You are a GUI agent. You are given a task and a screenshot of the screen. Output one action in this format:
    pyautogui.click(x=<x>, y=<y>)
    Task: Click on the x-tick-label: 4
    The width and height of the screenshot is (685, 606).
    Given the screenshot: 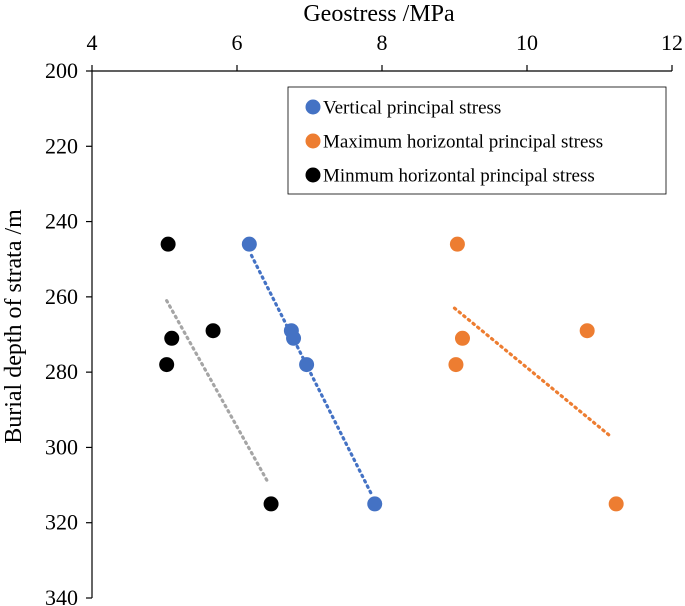 What is the action you would take?
    pyautogui.click(x=92, y=42)
    